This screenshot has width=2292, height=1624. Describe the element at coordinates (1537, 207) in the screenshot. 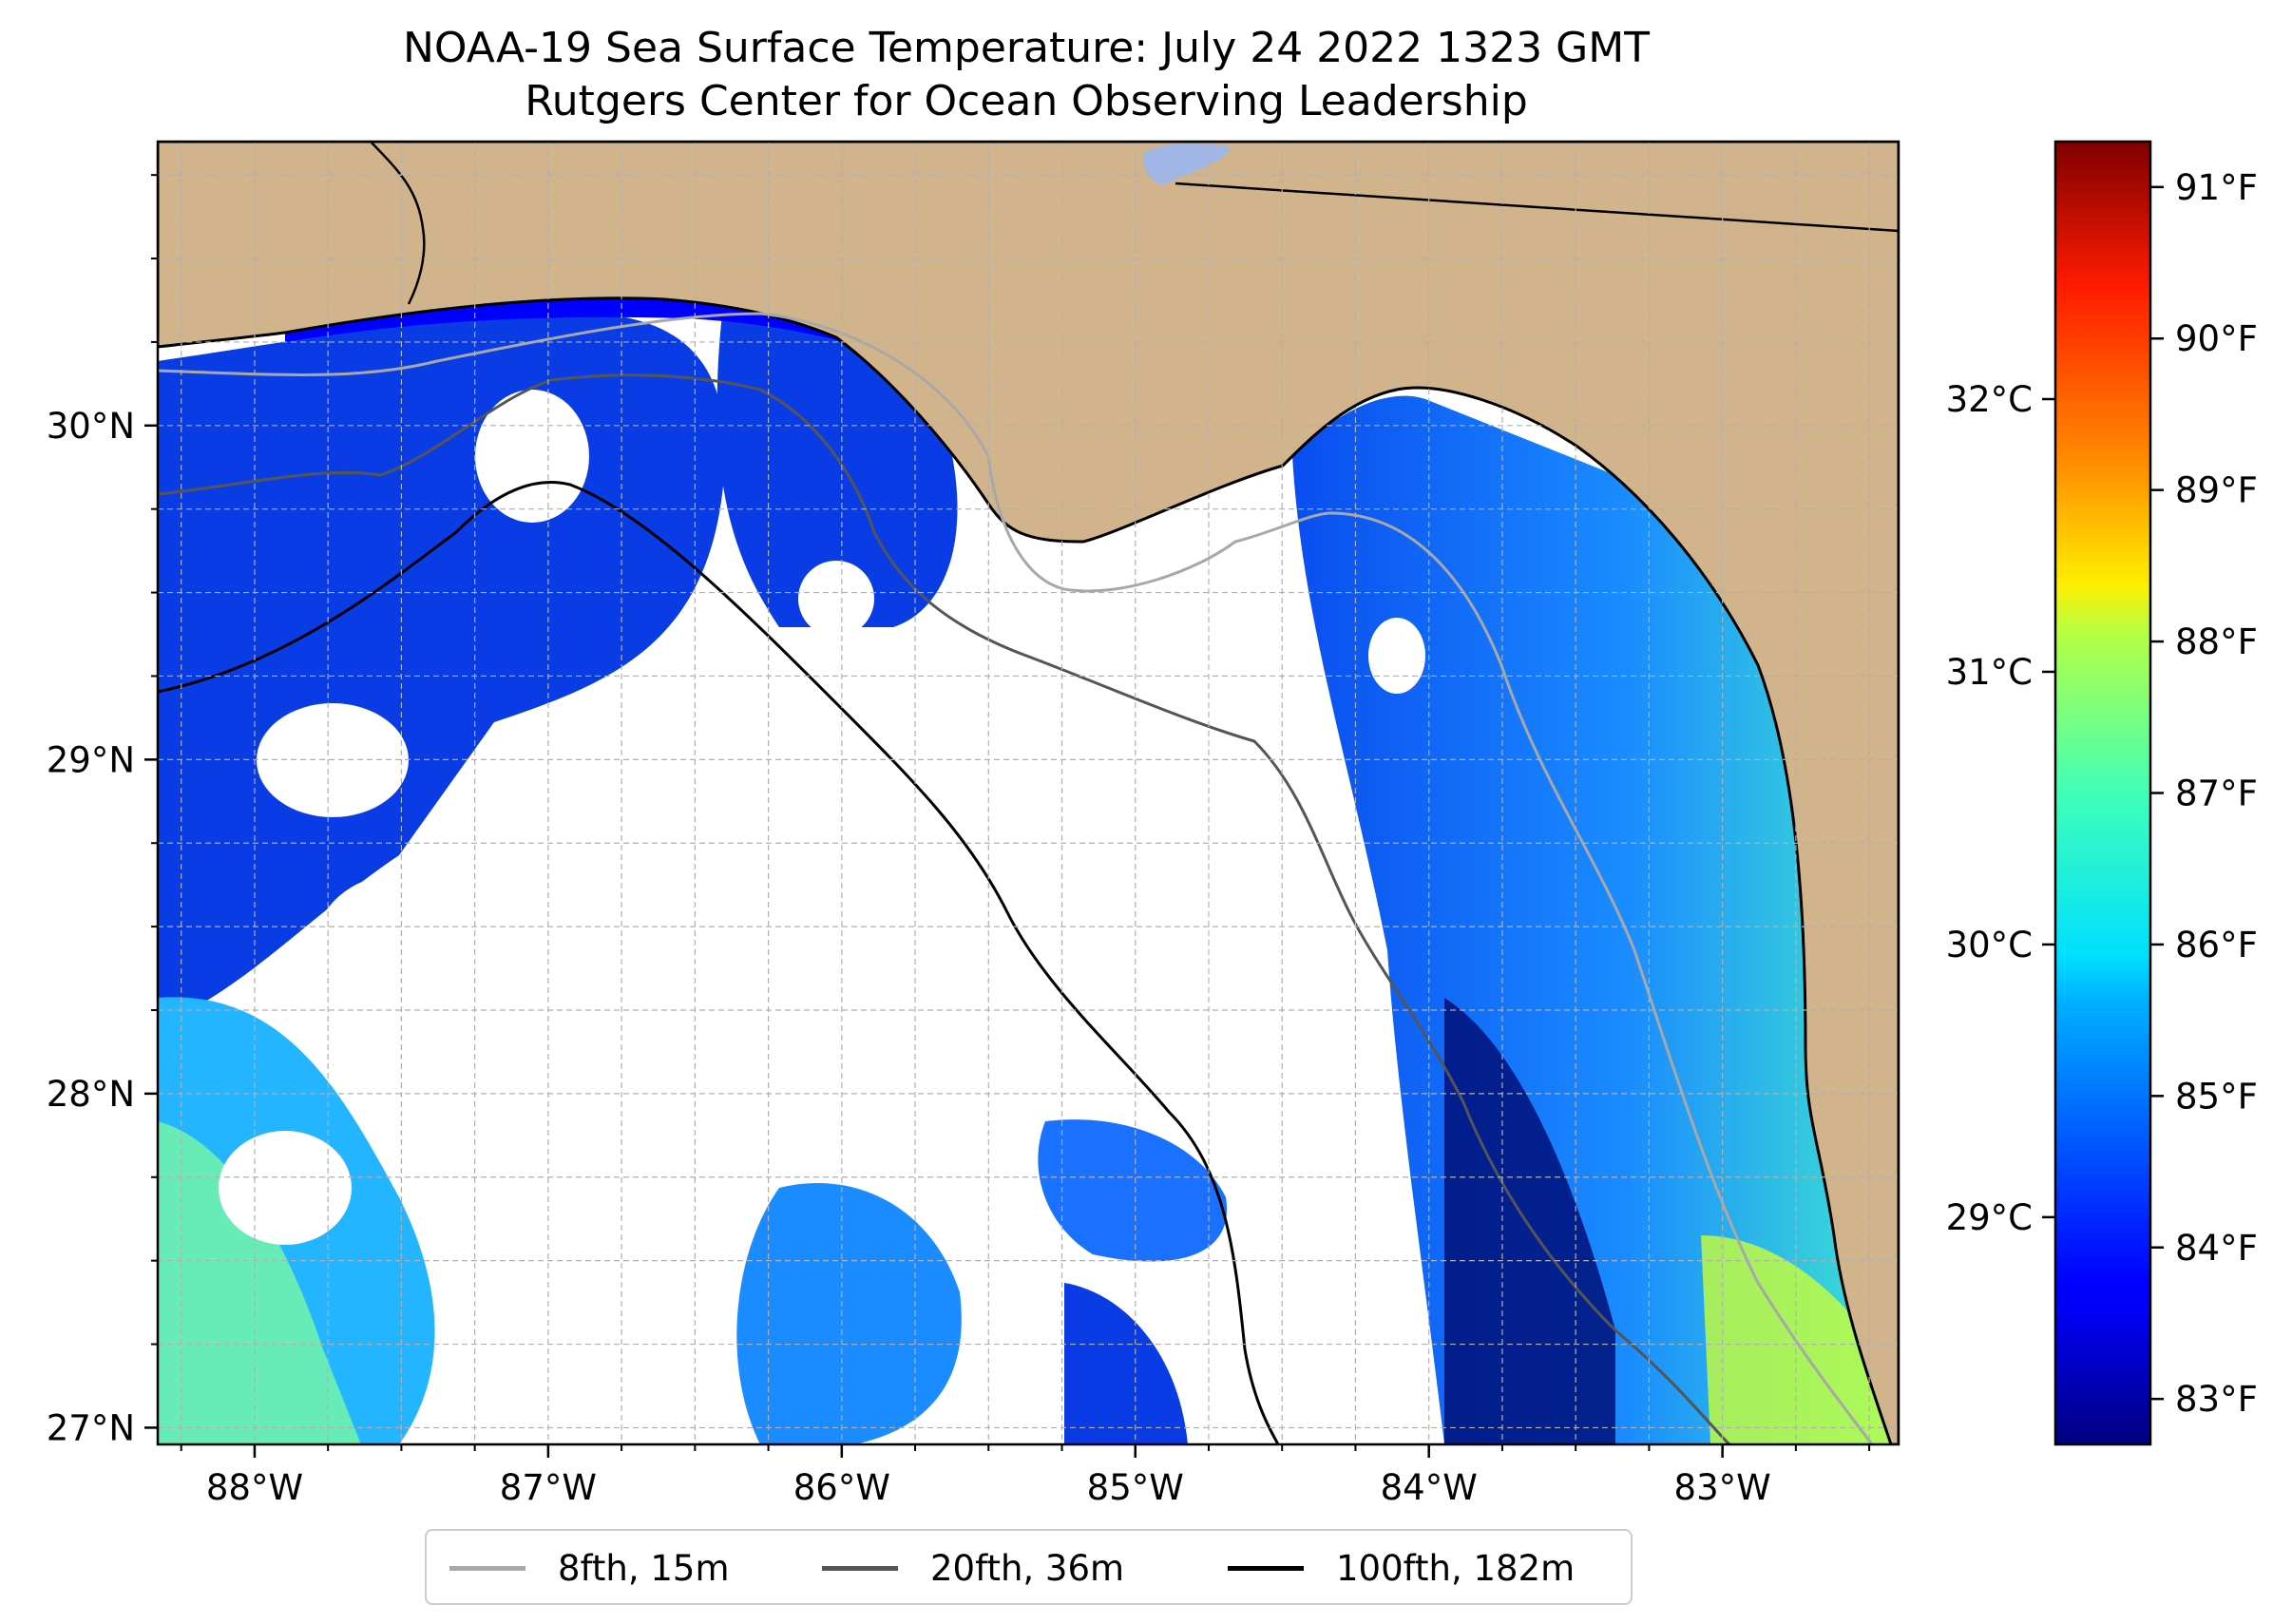

I see `state-boundary` at that location.